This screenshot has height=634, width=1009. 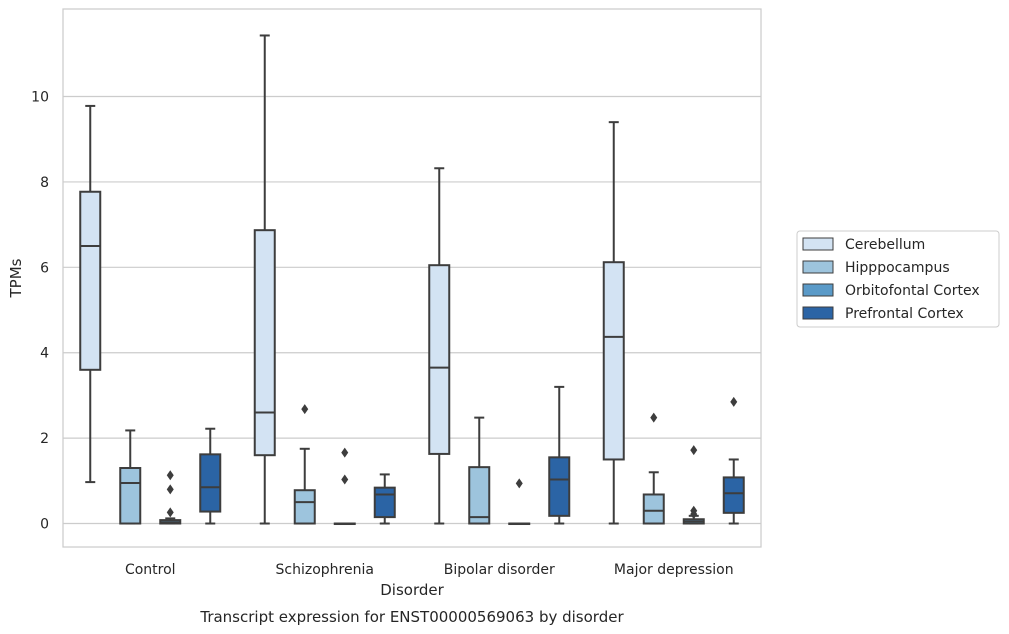 I want to click on legend-label: Orbitofontal Cortex, so click(x=912, y=291).